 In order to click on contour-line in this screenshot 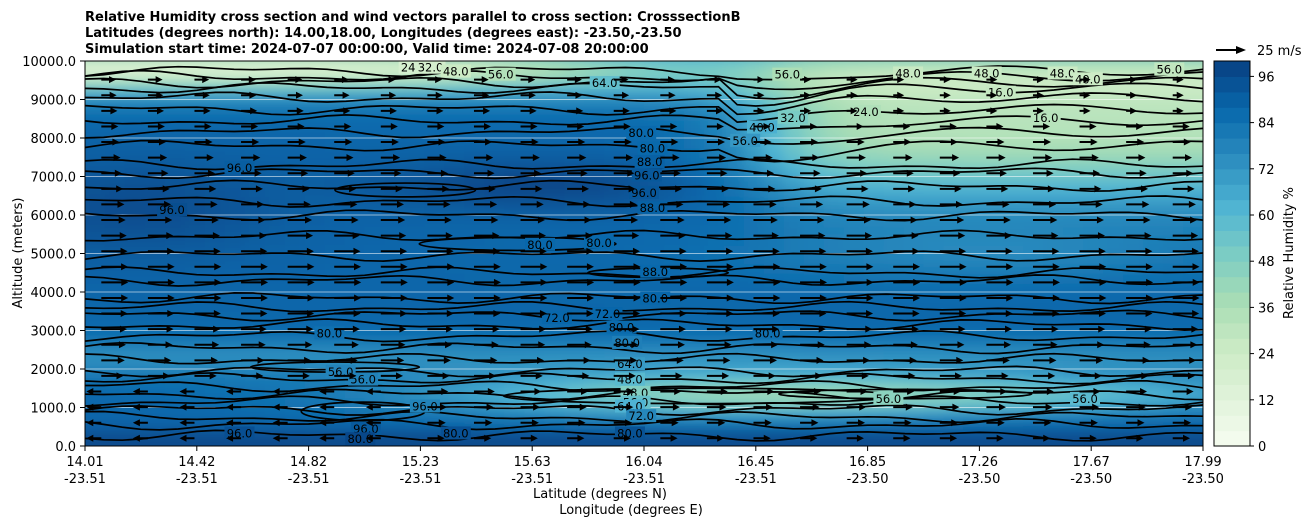, I will do `click(644, 336)`.